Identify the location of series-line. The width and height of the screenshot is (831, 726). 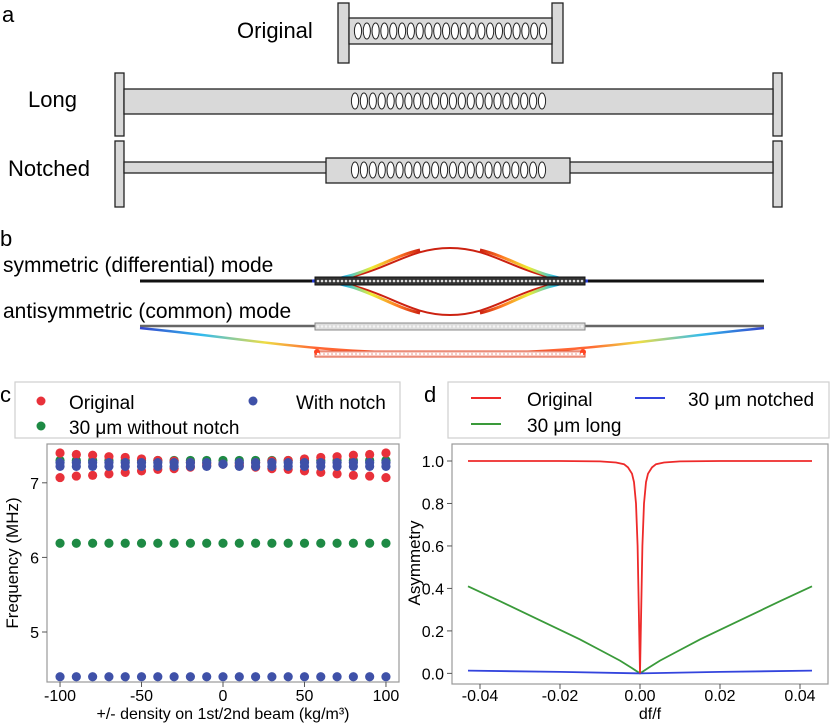
(640, 567).